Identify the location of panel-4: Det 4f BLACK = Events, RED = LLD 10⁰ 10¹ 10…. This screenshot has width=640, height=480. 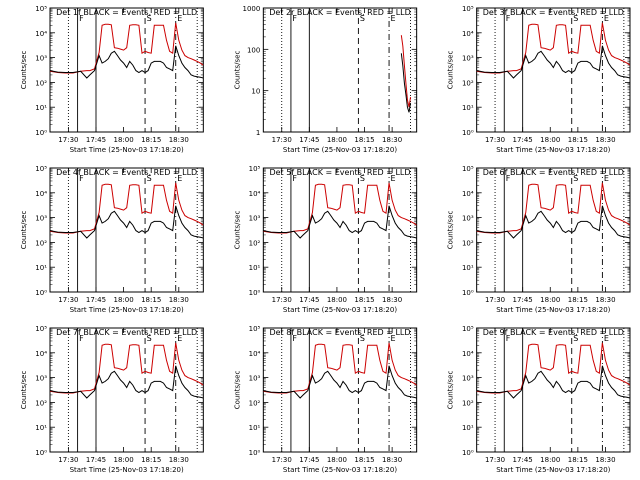
(112, 239).